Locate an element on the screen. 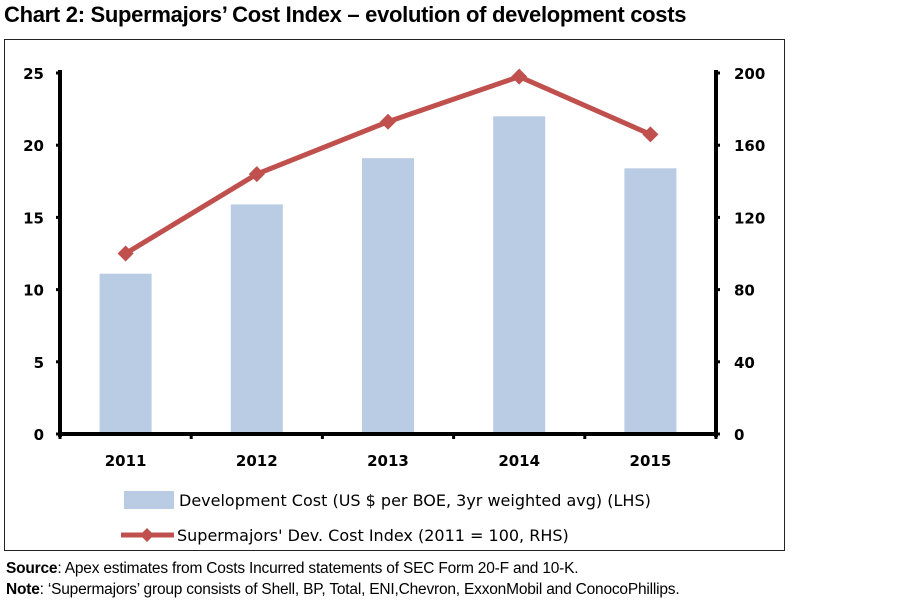  right-tick-label: 40 is located at coordinates (744, 363).